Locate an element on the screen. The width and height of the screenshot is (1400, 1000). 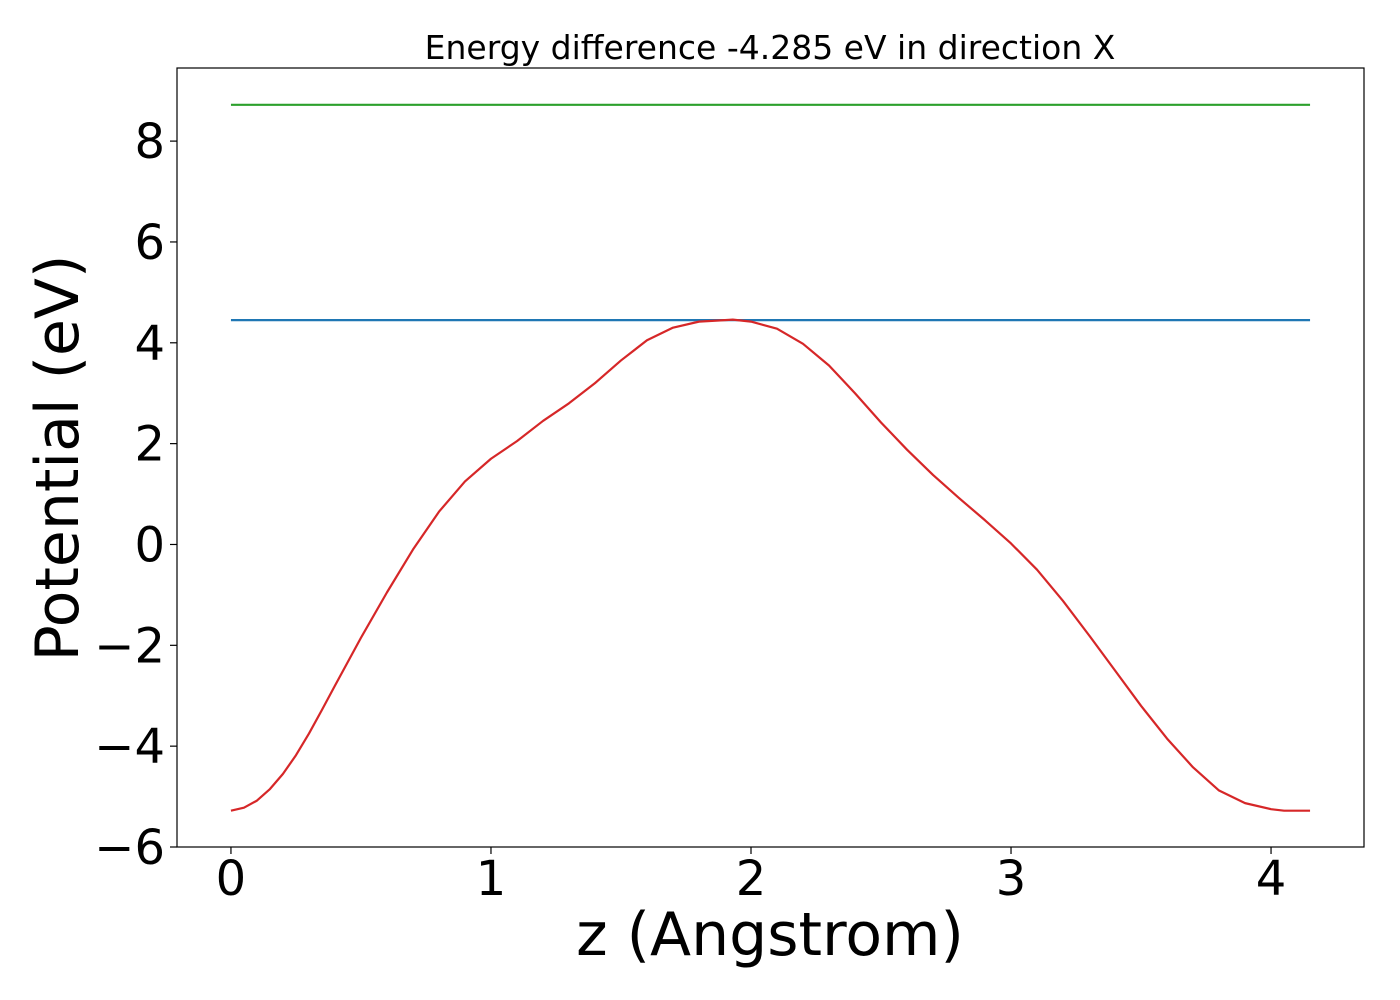
x-axis-ticks: 0 1 2 3 4 is located at coordinates (751, 877).